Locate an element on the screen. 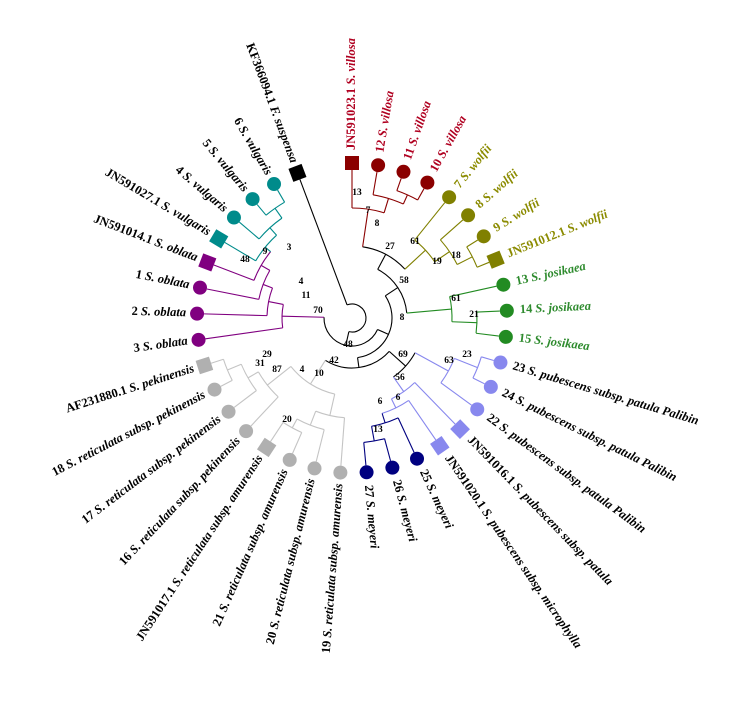  leaf-id: JN591023.1 is located at coordinates (351, 119).